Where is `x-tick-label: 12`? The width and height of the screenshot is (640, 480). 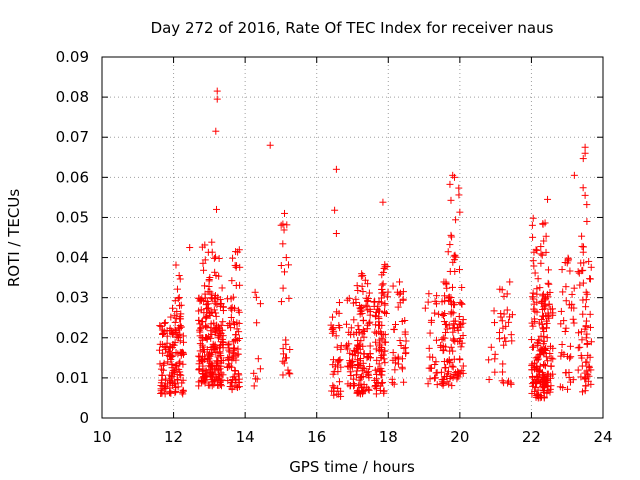
x-tick-label: 12 is located at coordinates (173, 437).